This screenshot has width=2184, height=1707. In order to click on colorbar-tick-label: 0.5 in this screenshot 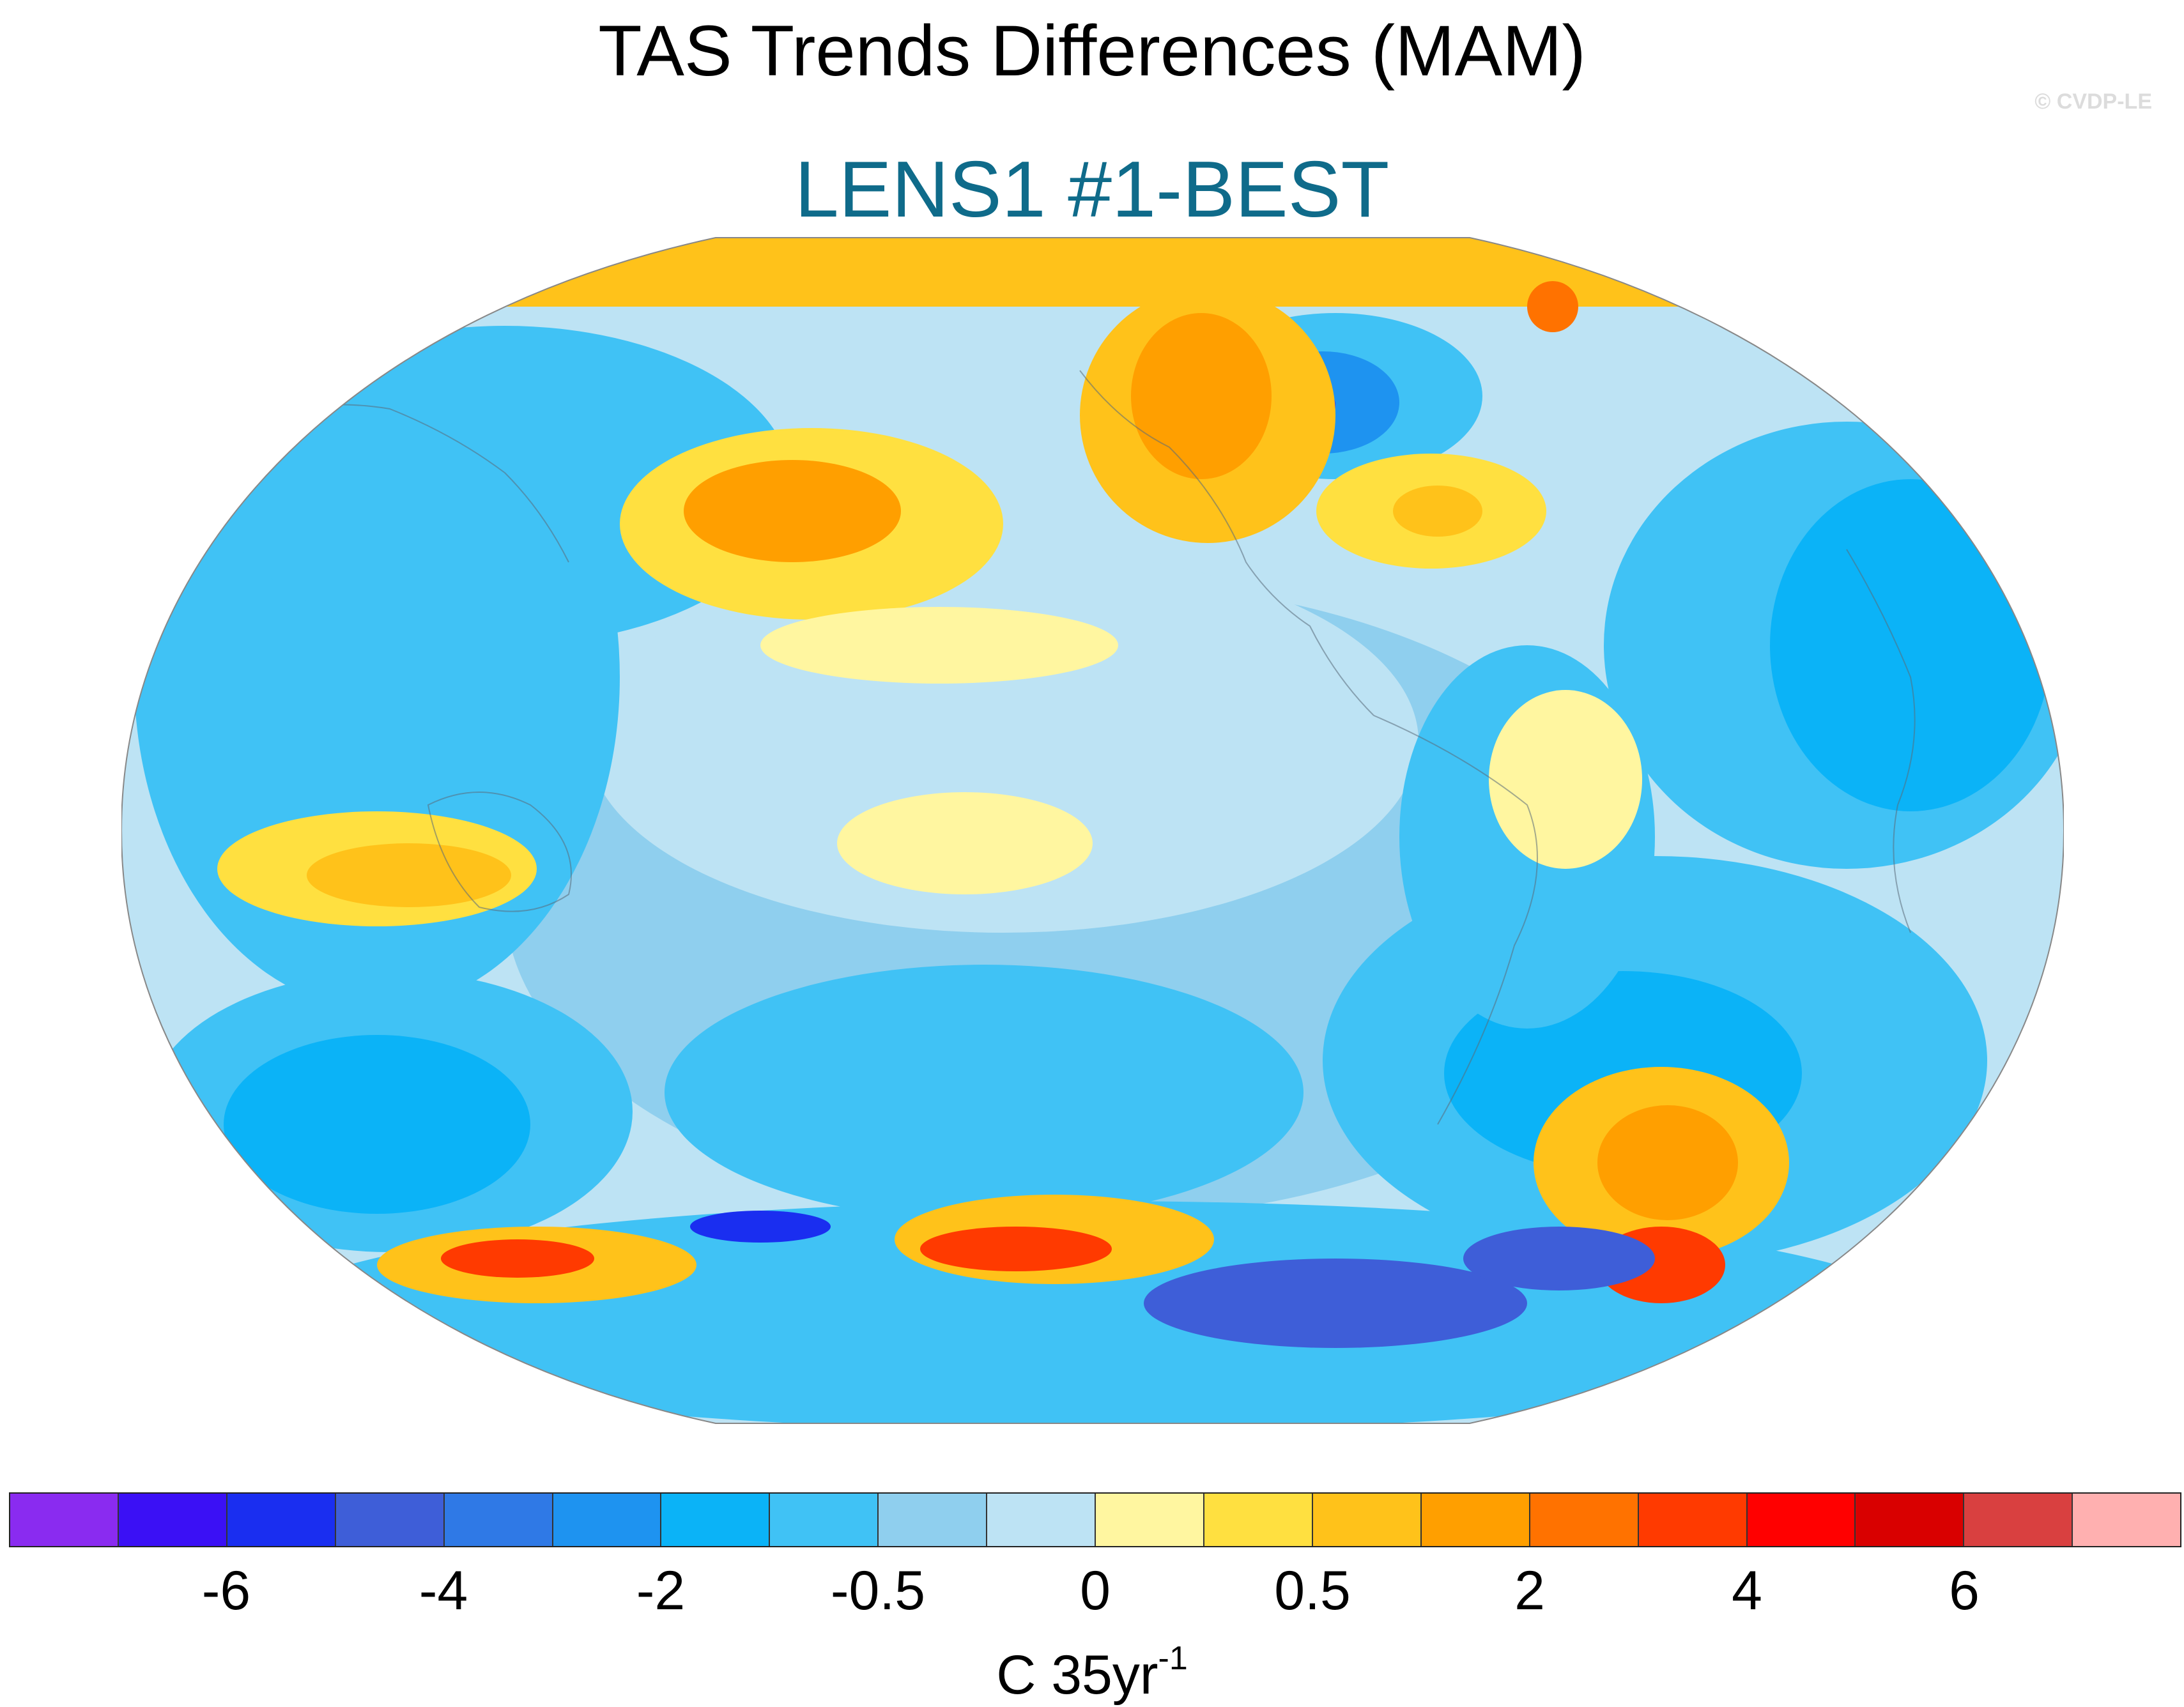, I will do `click(1312, 1590)`.